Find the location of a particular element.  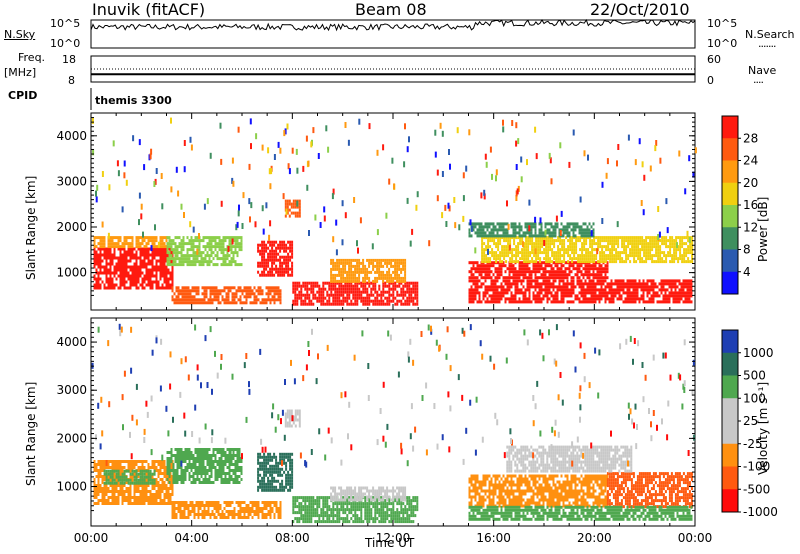

date-title: 22/Oct/2010 is located at coordinates (640, 9).